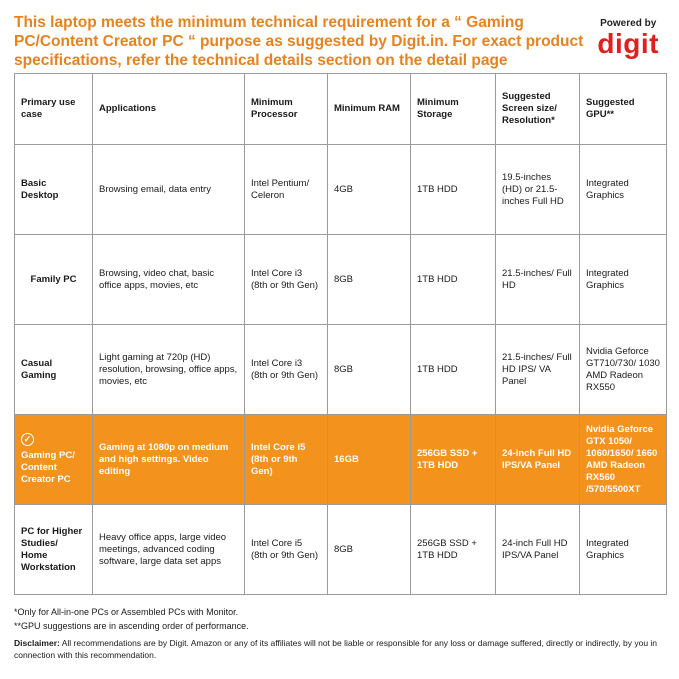  What do you see at coordinates (537, 279) in the screenshot?
I see `screen-cell: 21.5-inches/ Full HD` at bounding box center [537, 279].